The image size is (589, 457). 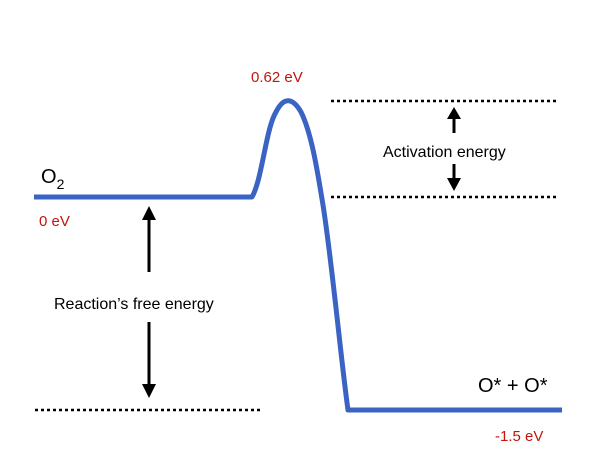 What do you see at coordinates (513, 386) in the screenshot?
I see `product-species-label: O* + O*` at bounding box center [513, 386].